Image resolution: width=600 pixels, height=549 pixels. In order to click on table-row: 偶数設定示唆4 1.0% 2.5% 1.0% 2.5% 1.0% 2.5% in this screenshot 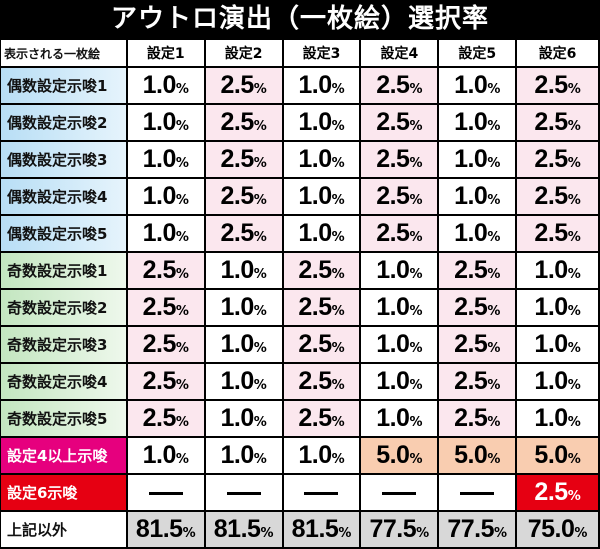, I will do `click(299, 196)`.